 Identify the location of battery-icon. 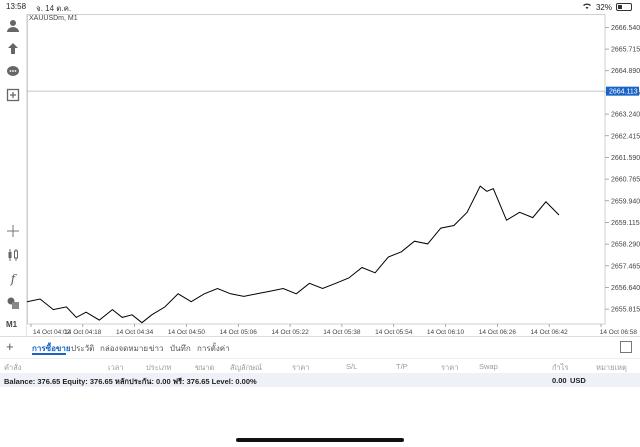
(624, 7).